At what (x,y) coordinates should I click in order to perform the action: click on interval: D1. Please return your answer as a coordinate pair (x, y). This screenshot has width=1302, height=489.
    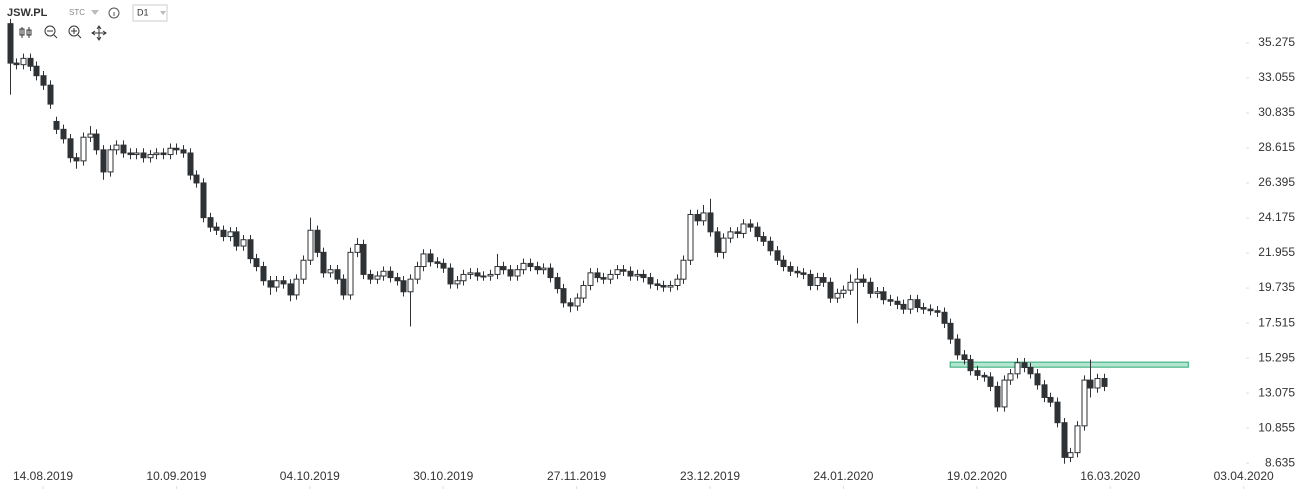
    Looking at the image, I should click on (143, 12).